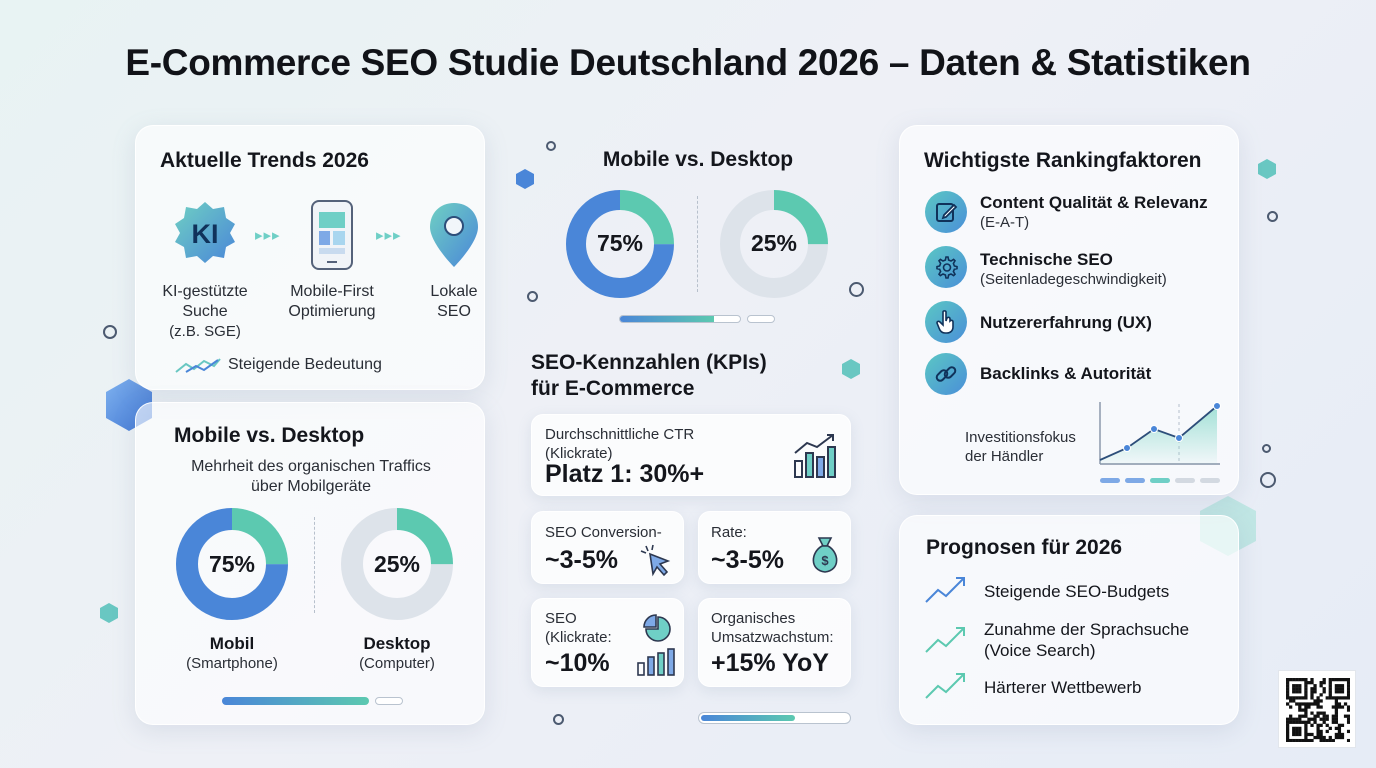 Image resolution: width=1376 pixels, height=768 pixels. What do you see at coordinates (613, 388) in the screenshot?
I see `kpi-title-line2: für E-Commerce` at bounding box center [613, 388].